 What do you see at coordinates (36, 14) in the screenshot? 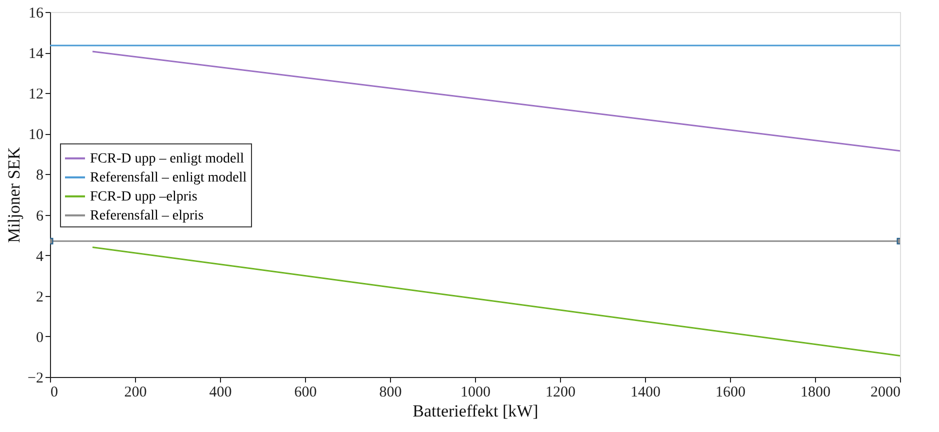
I see `y-tick-label: 16` at bounding box center [36, 14].